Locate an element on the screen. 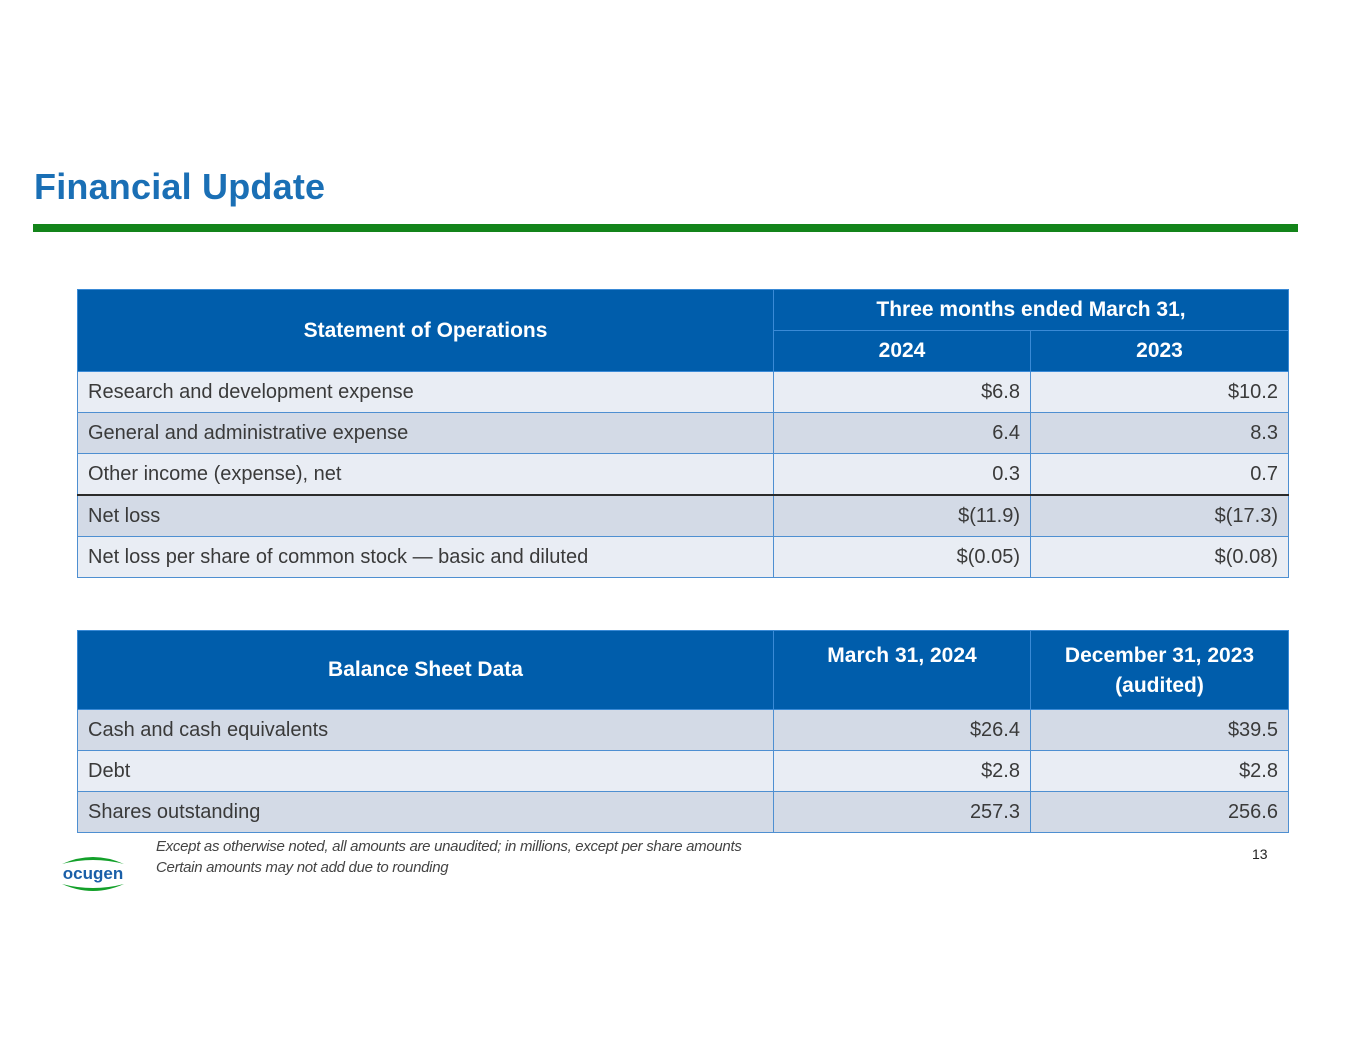 The image size is (1365, 1055). ocugen-logo: ocugen is located at coordinates (93, 874).